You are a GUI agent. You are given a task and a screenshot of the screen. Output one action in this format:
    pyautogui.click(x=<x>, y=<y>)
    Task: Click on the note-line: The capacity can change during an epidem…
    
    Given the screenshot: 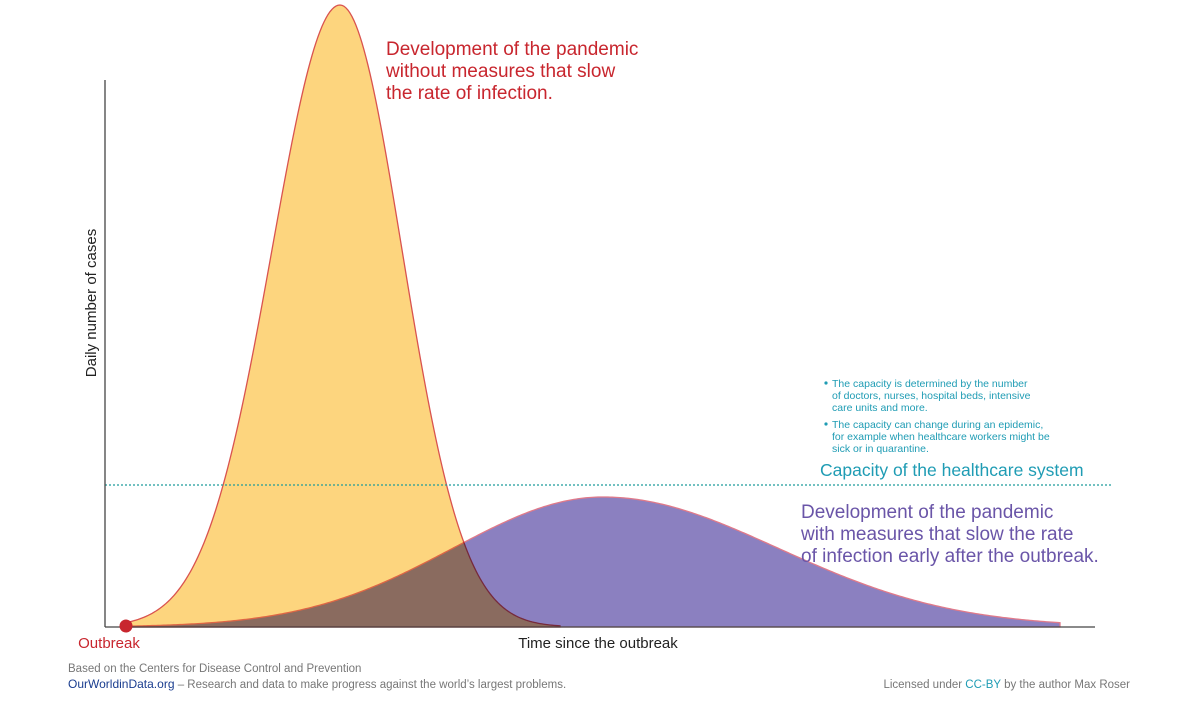 What is the action you would take?
    pyautogui.click(x=937, y=425)
    